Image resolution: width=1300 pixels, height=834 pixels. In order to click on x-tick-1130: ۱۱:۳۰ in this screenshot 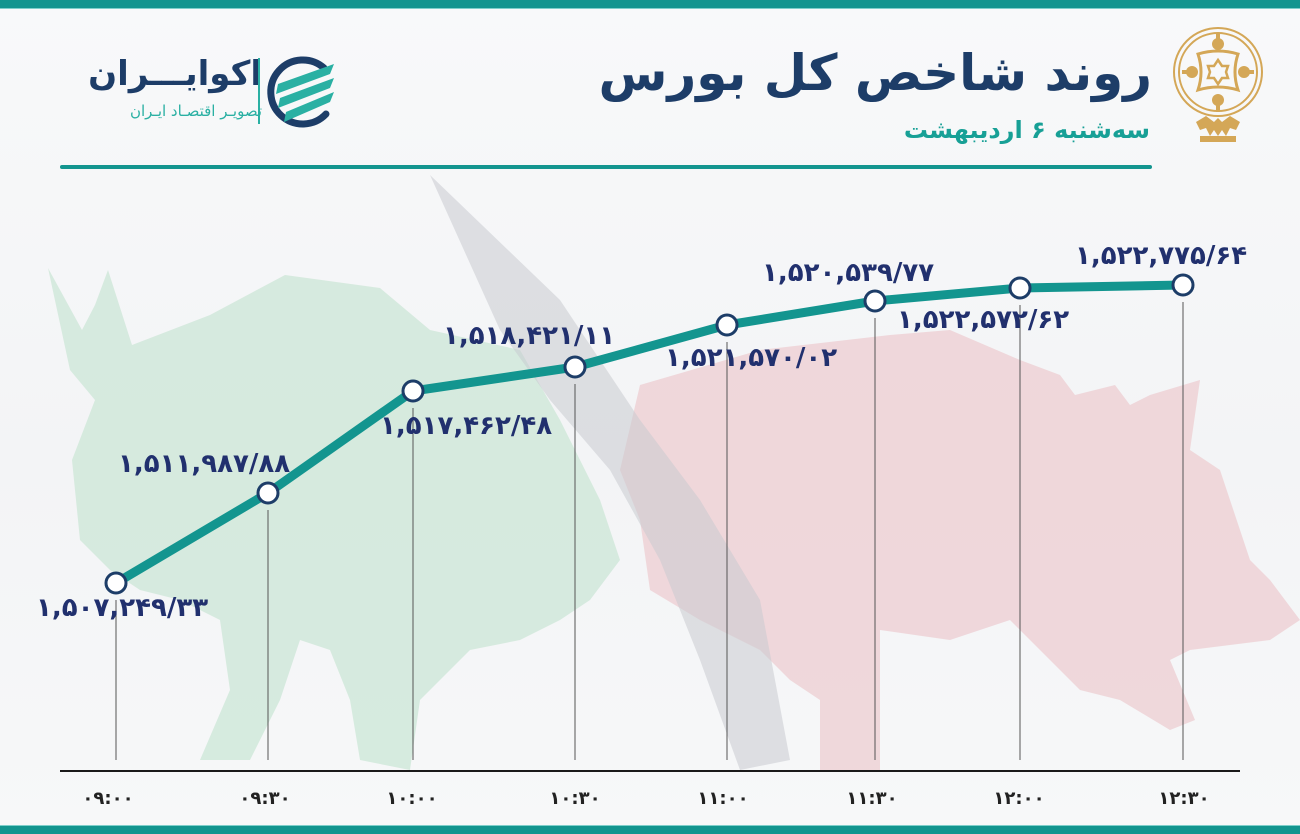, I will do `click(872, 798)`.